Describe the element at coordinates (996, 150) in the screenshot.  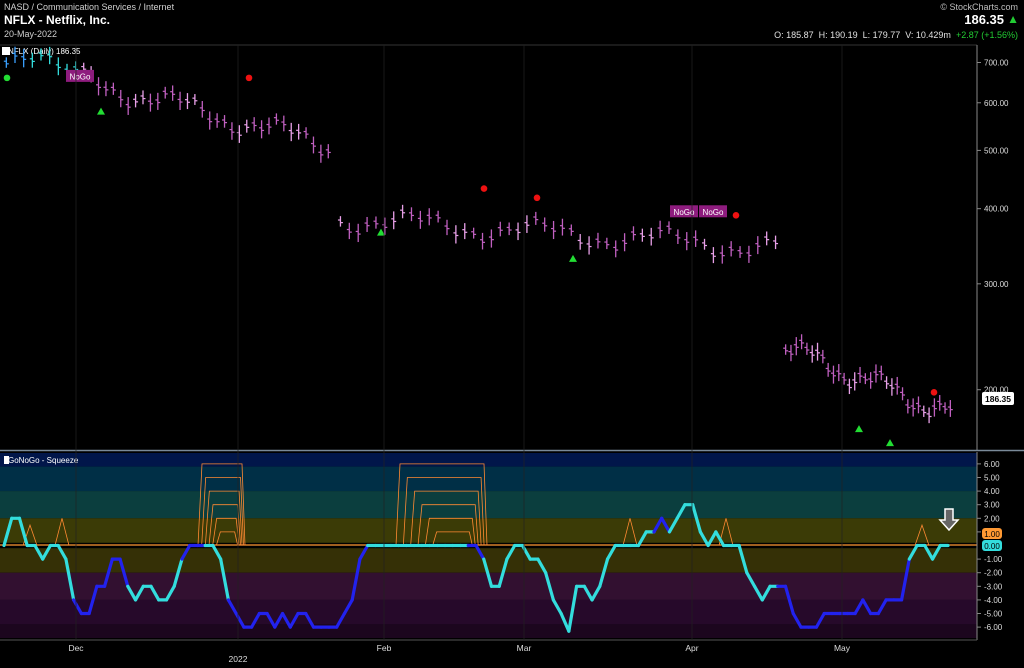
I see `price-tick-label: 500.00` at that location.